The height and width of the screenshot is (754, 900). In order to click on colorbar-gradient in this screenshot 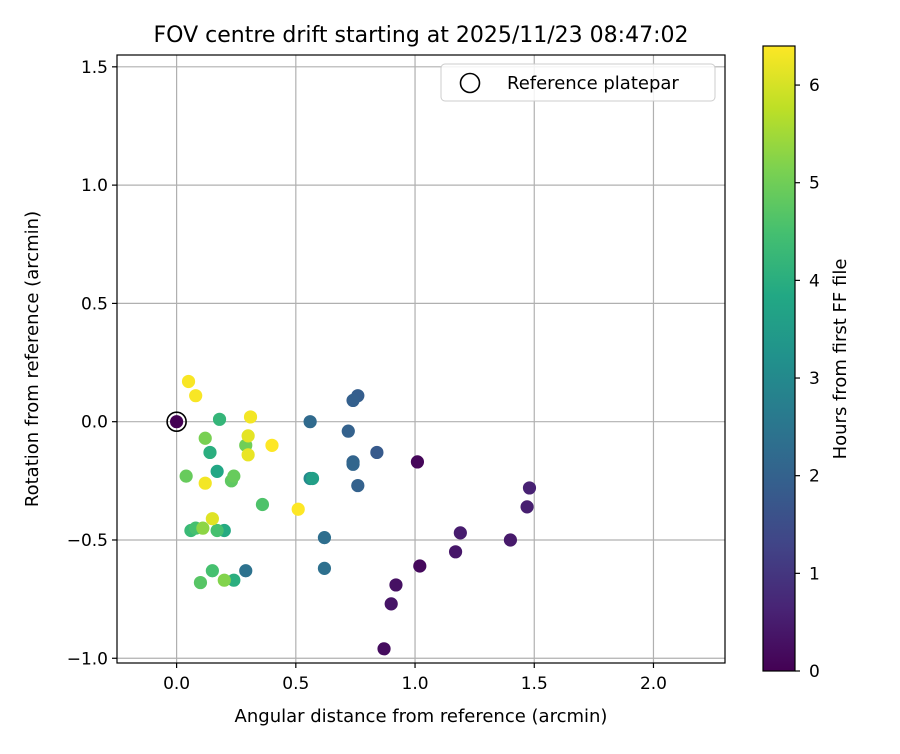, I will do `click(779, 358)`.